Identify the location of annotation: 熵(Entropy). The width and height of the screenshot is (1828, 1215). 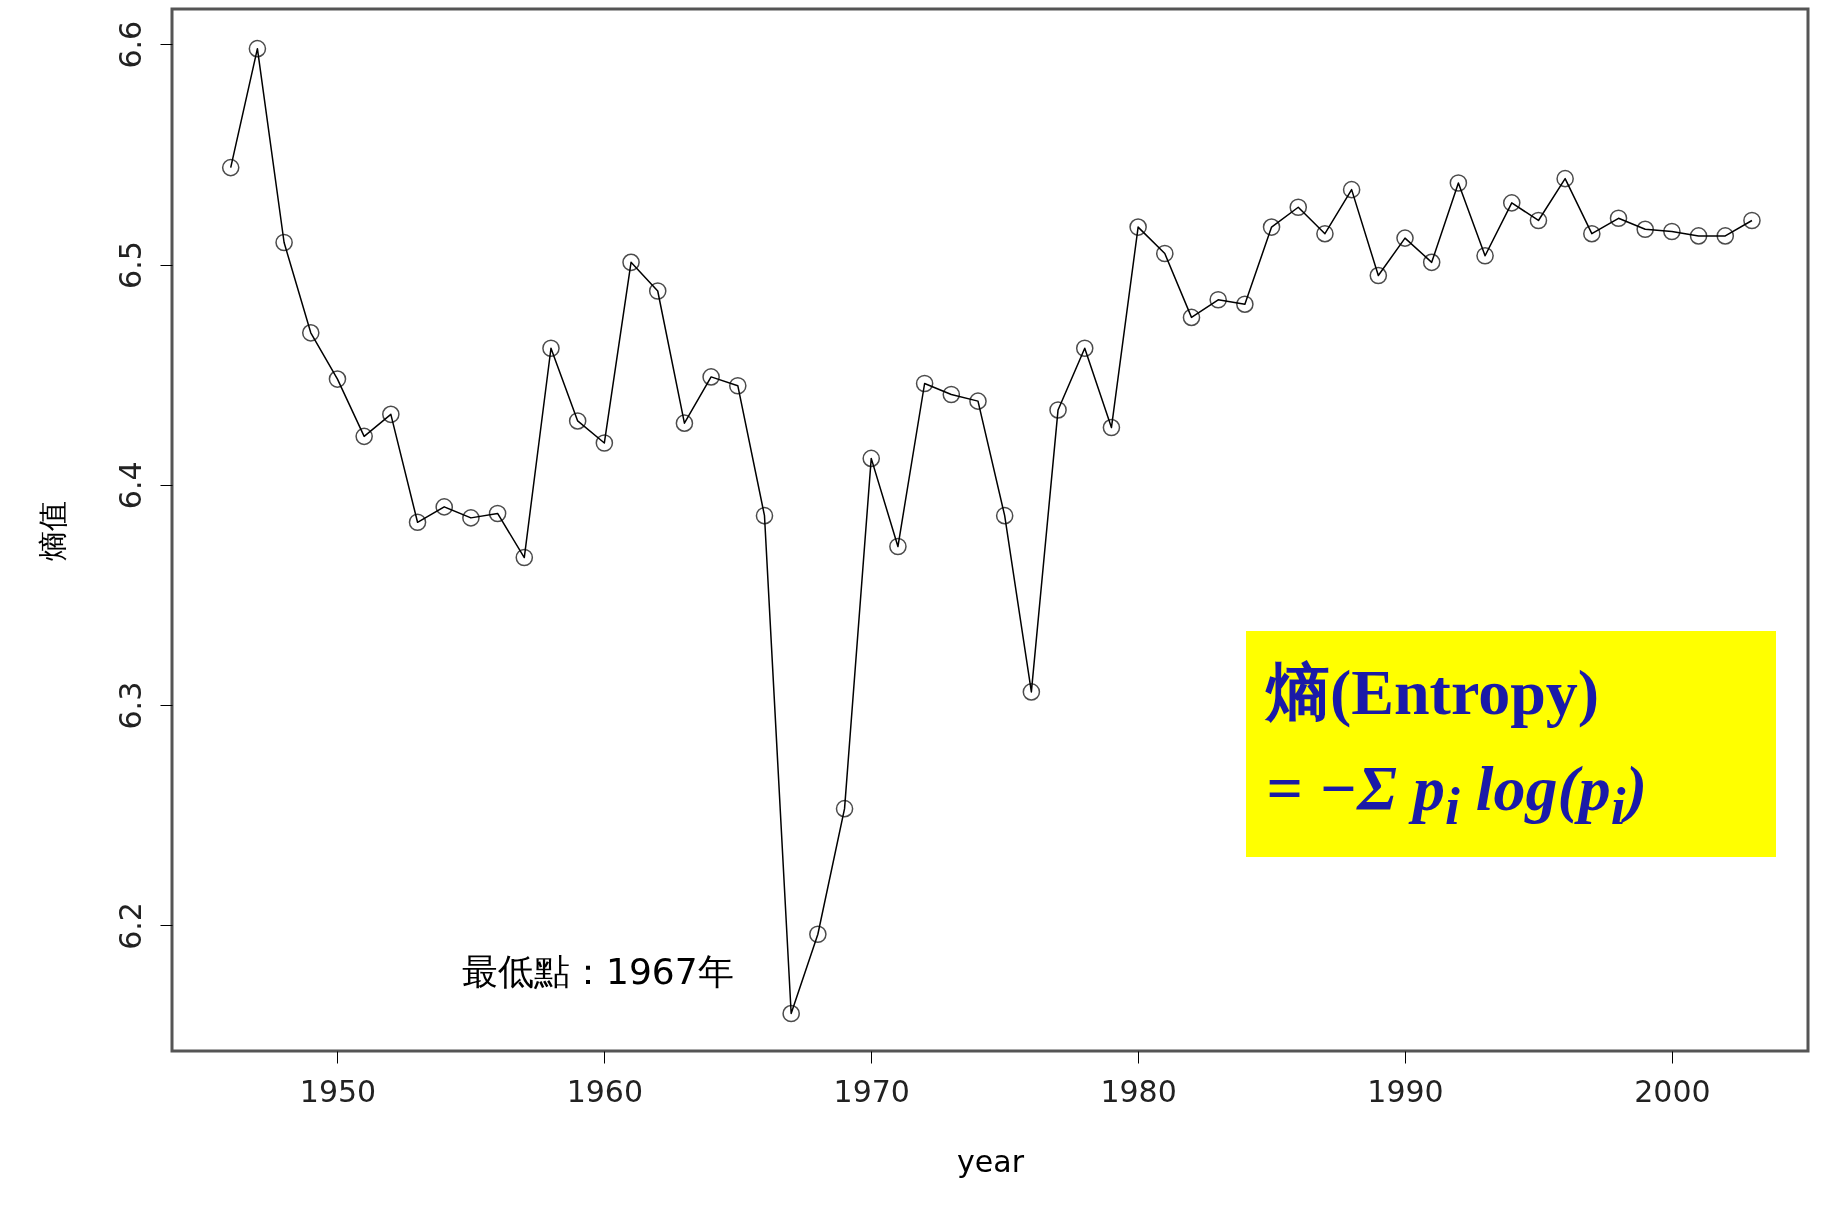
(1433, 693).